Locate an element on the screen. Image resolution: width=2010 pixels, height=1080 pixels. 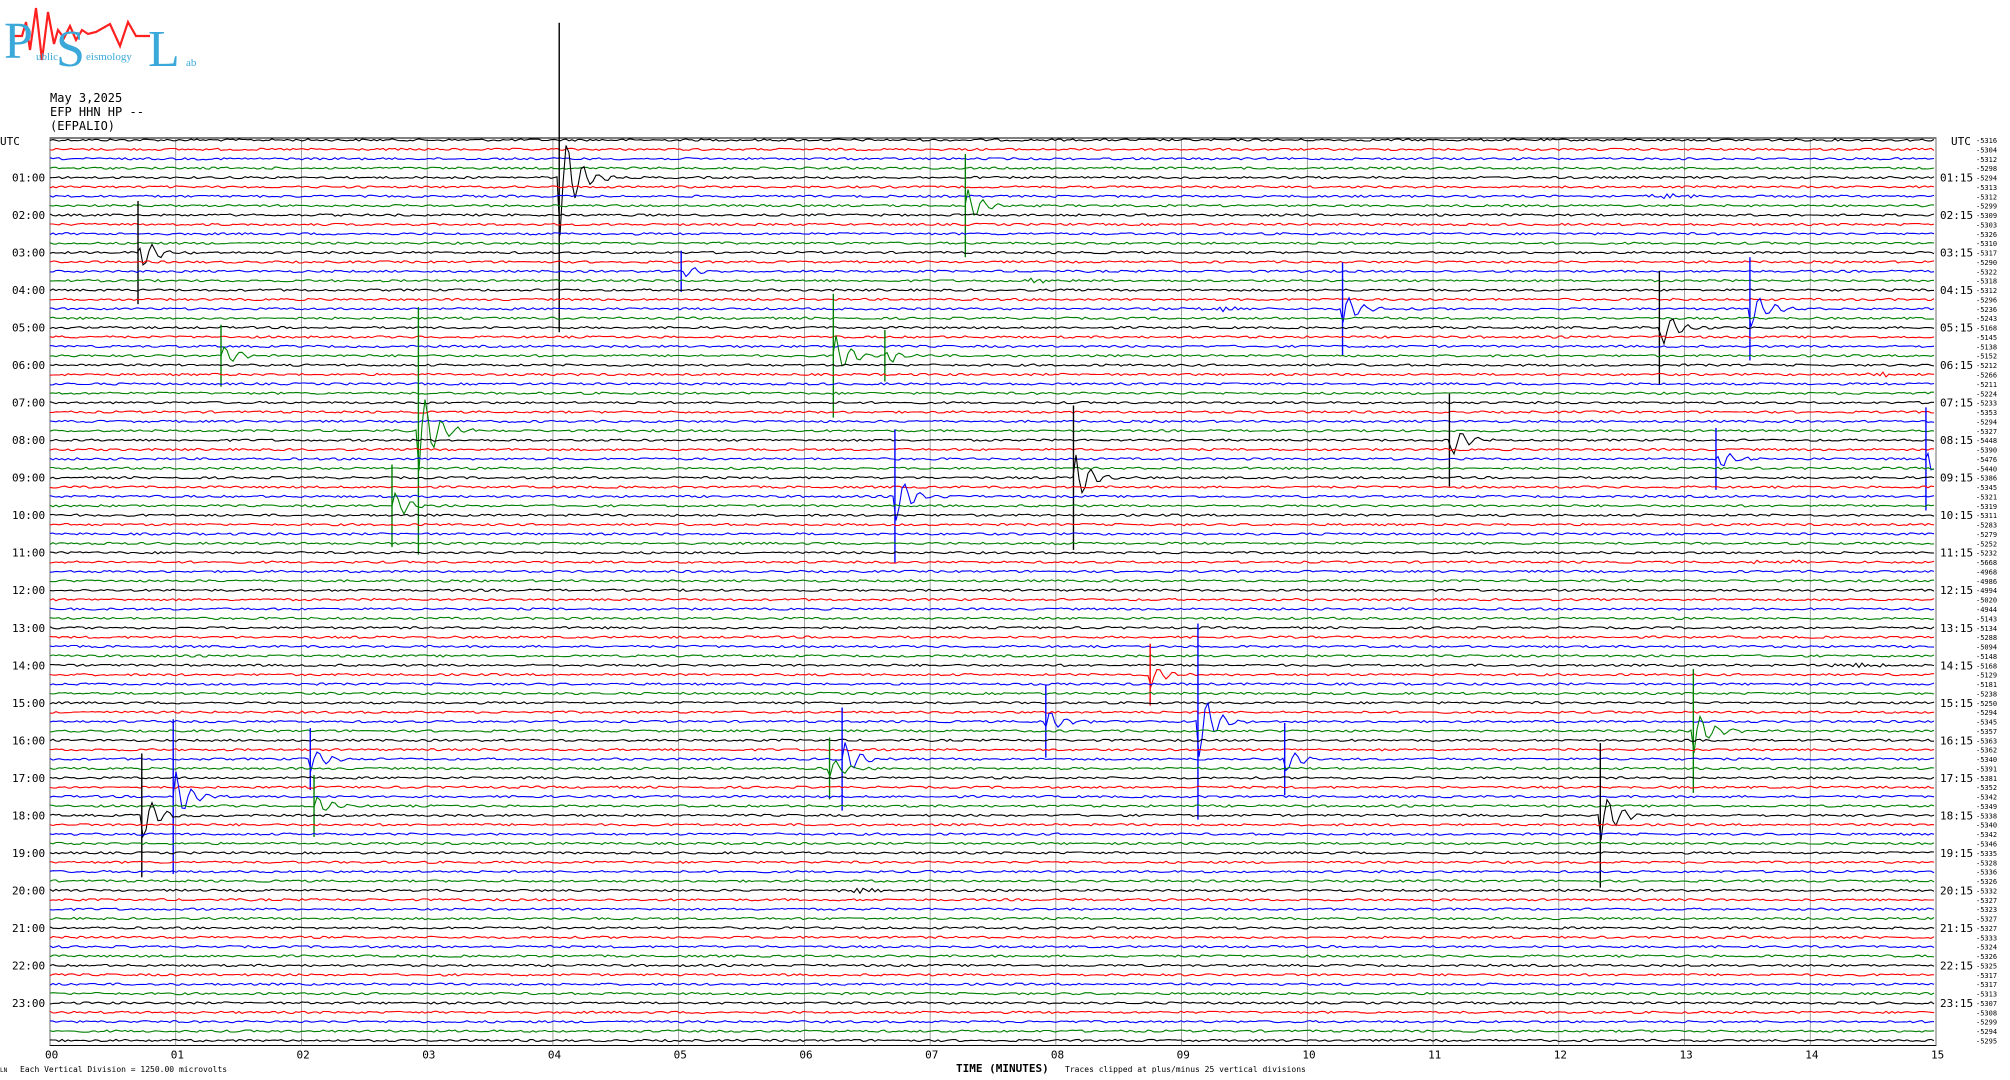
right-hour-label: 13:15 is located at coordinates (1956, 628).